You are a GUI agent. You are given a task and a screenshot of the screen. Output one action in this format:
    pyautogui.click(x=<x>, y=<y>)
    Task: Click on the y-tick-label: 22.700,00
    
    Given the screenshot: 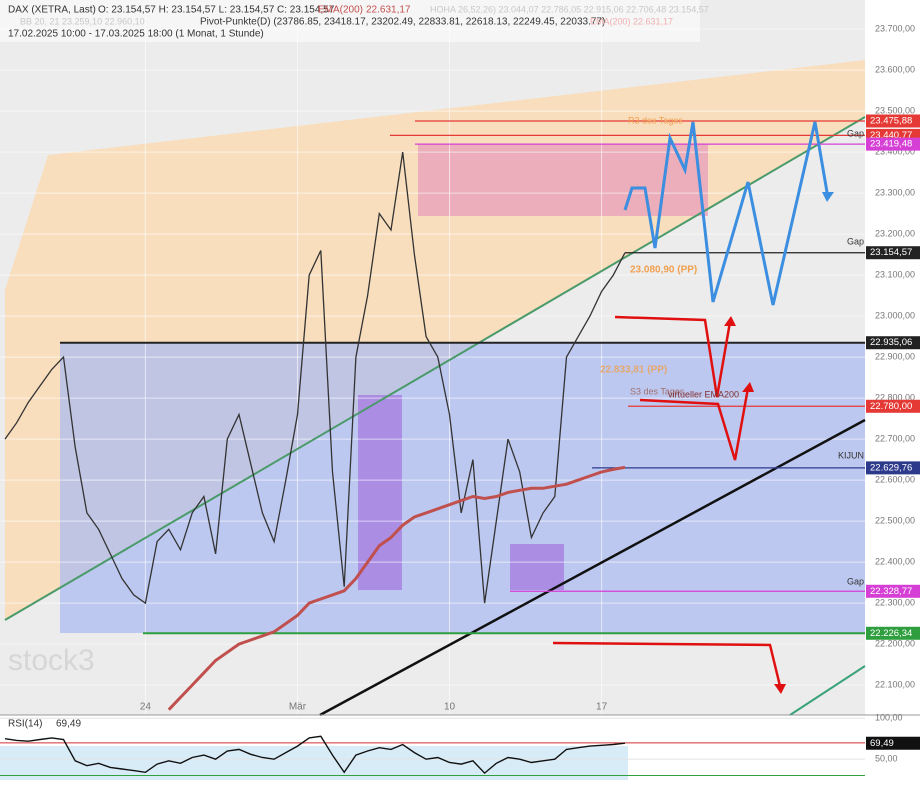 What is the action you would take?
    pyautogui.click(x=895, y=438)
    